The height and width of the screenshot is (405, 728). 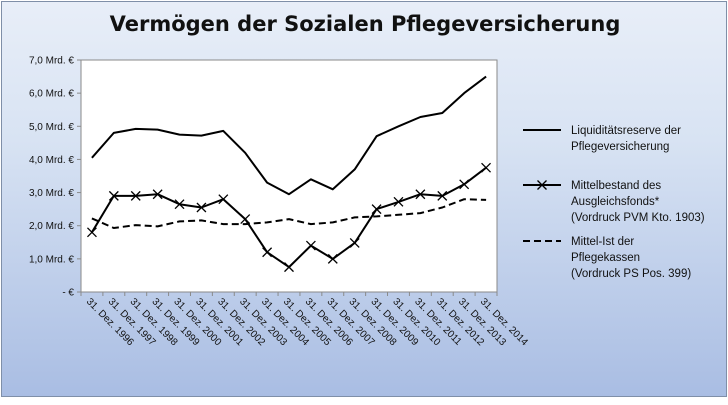 I want to click on legend-label: (Vordruck PVM Kto. 1903), so click(x=638, y=218).